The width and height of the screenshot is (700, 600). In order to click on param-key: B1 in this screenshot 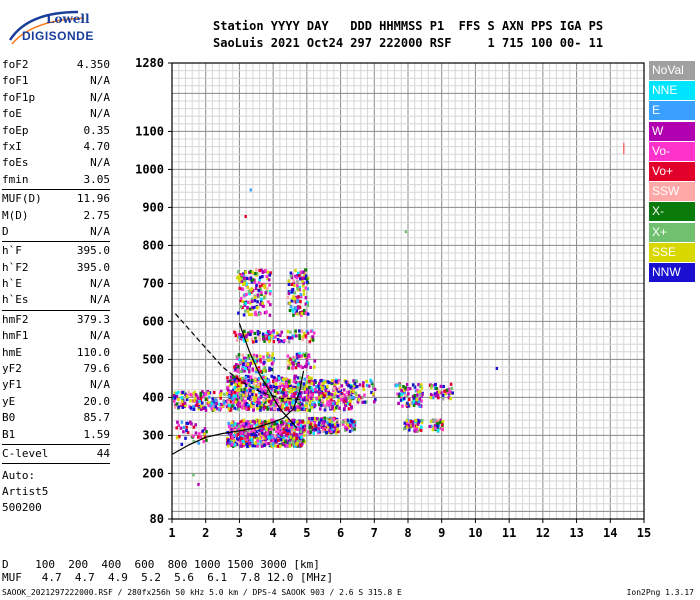, I will do `click(9, 434)`.